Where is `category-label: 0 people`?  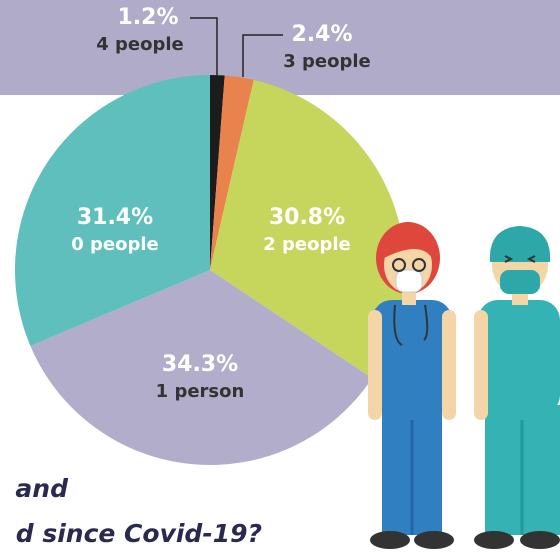 category-label: 0 people is located at coordinates (115, 244).